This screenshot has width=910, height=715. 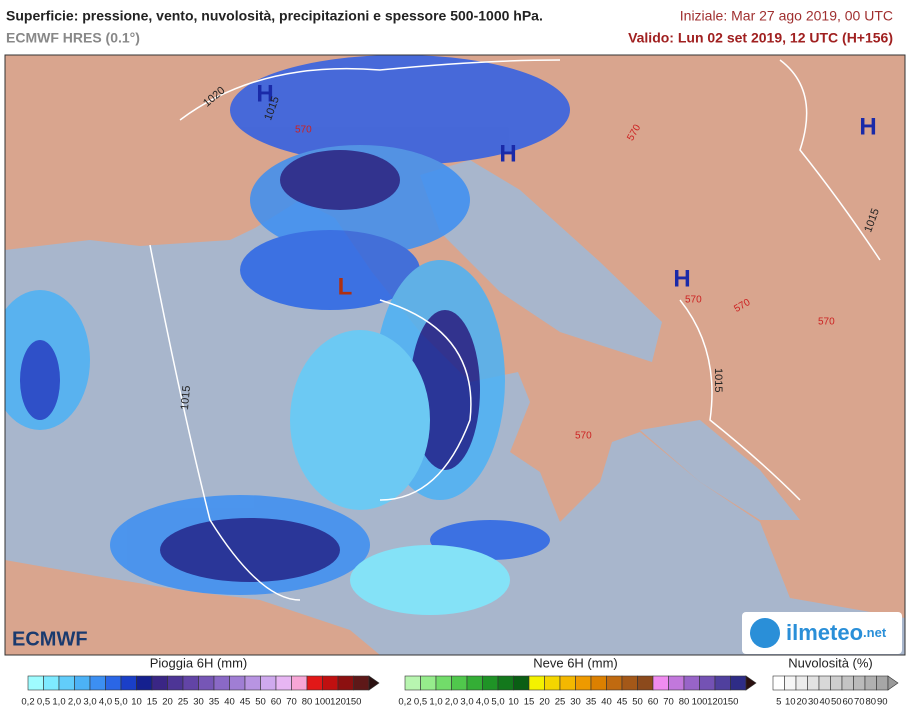 What do you see at coordinates (591, 702) in the screenshot?
I see `legend-label: 35` at bounding box center [591, 702].